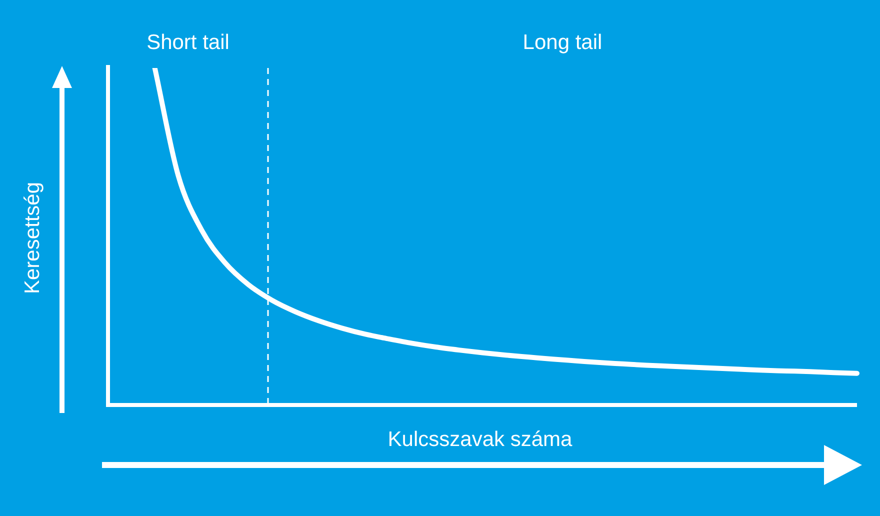 This screenshot has width=880, height=516. I want to click on text: Long tail, so click(562, 42).